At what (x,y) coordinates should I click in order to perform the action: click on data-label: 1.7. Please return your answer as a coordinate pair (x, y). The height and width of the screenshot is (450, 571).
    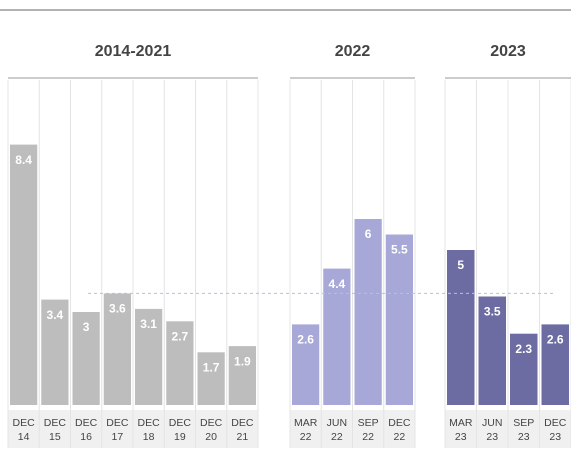
    Looking at the image, I should click on (211, 367).